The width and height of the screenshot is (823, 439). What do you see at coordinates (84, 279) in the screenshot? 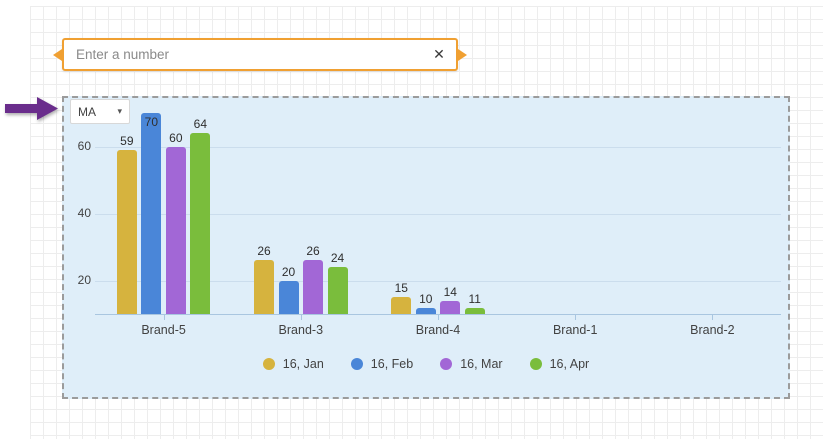
I see `y-axis-tick-label: 20` at bounding box center [84, 279].